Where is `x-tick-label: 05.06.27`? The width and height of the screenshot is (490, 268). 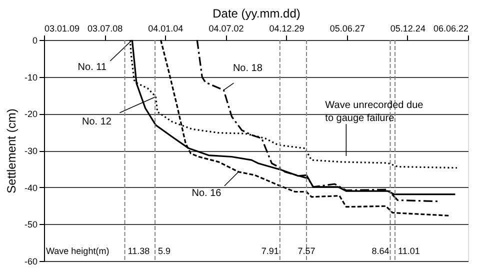 x-tick-label: 05.06.27 is located at coordinates (347, 29).